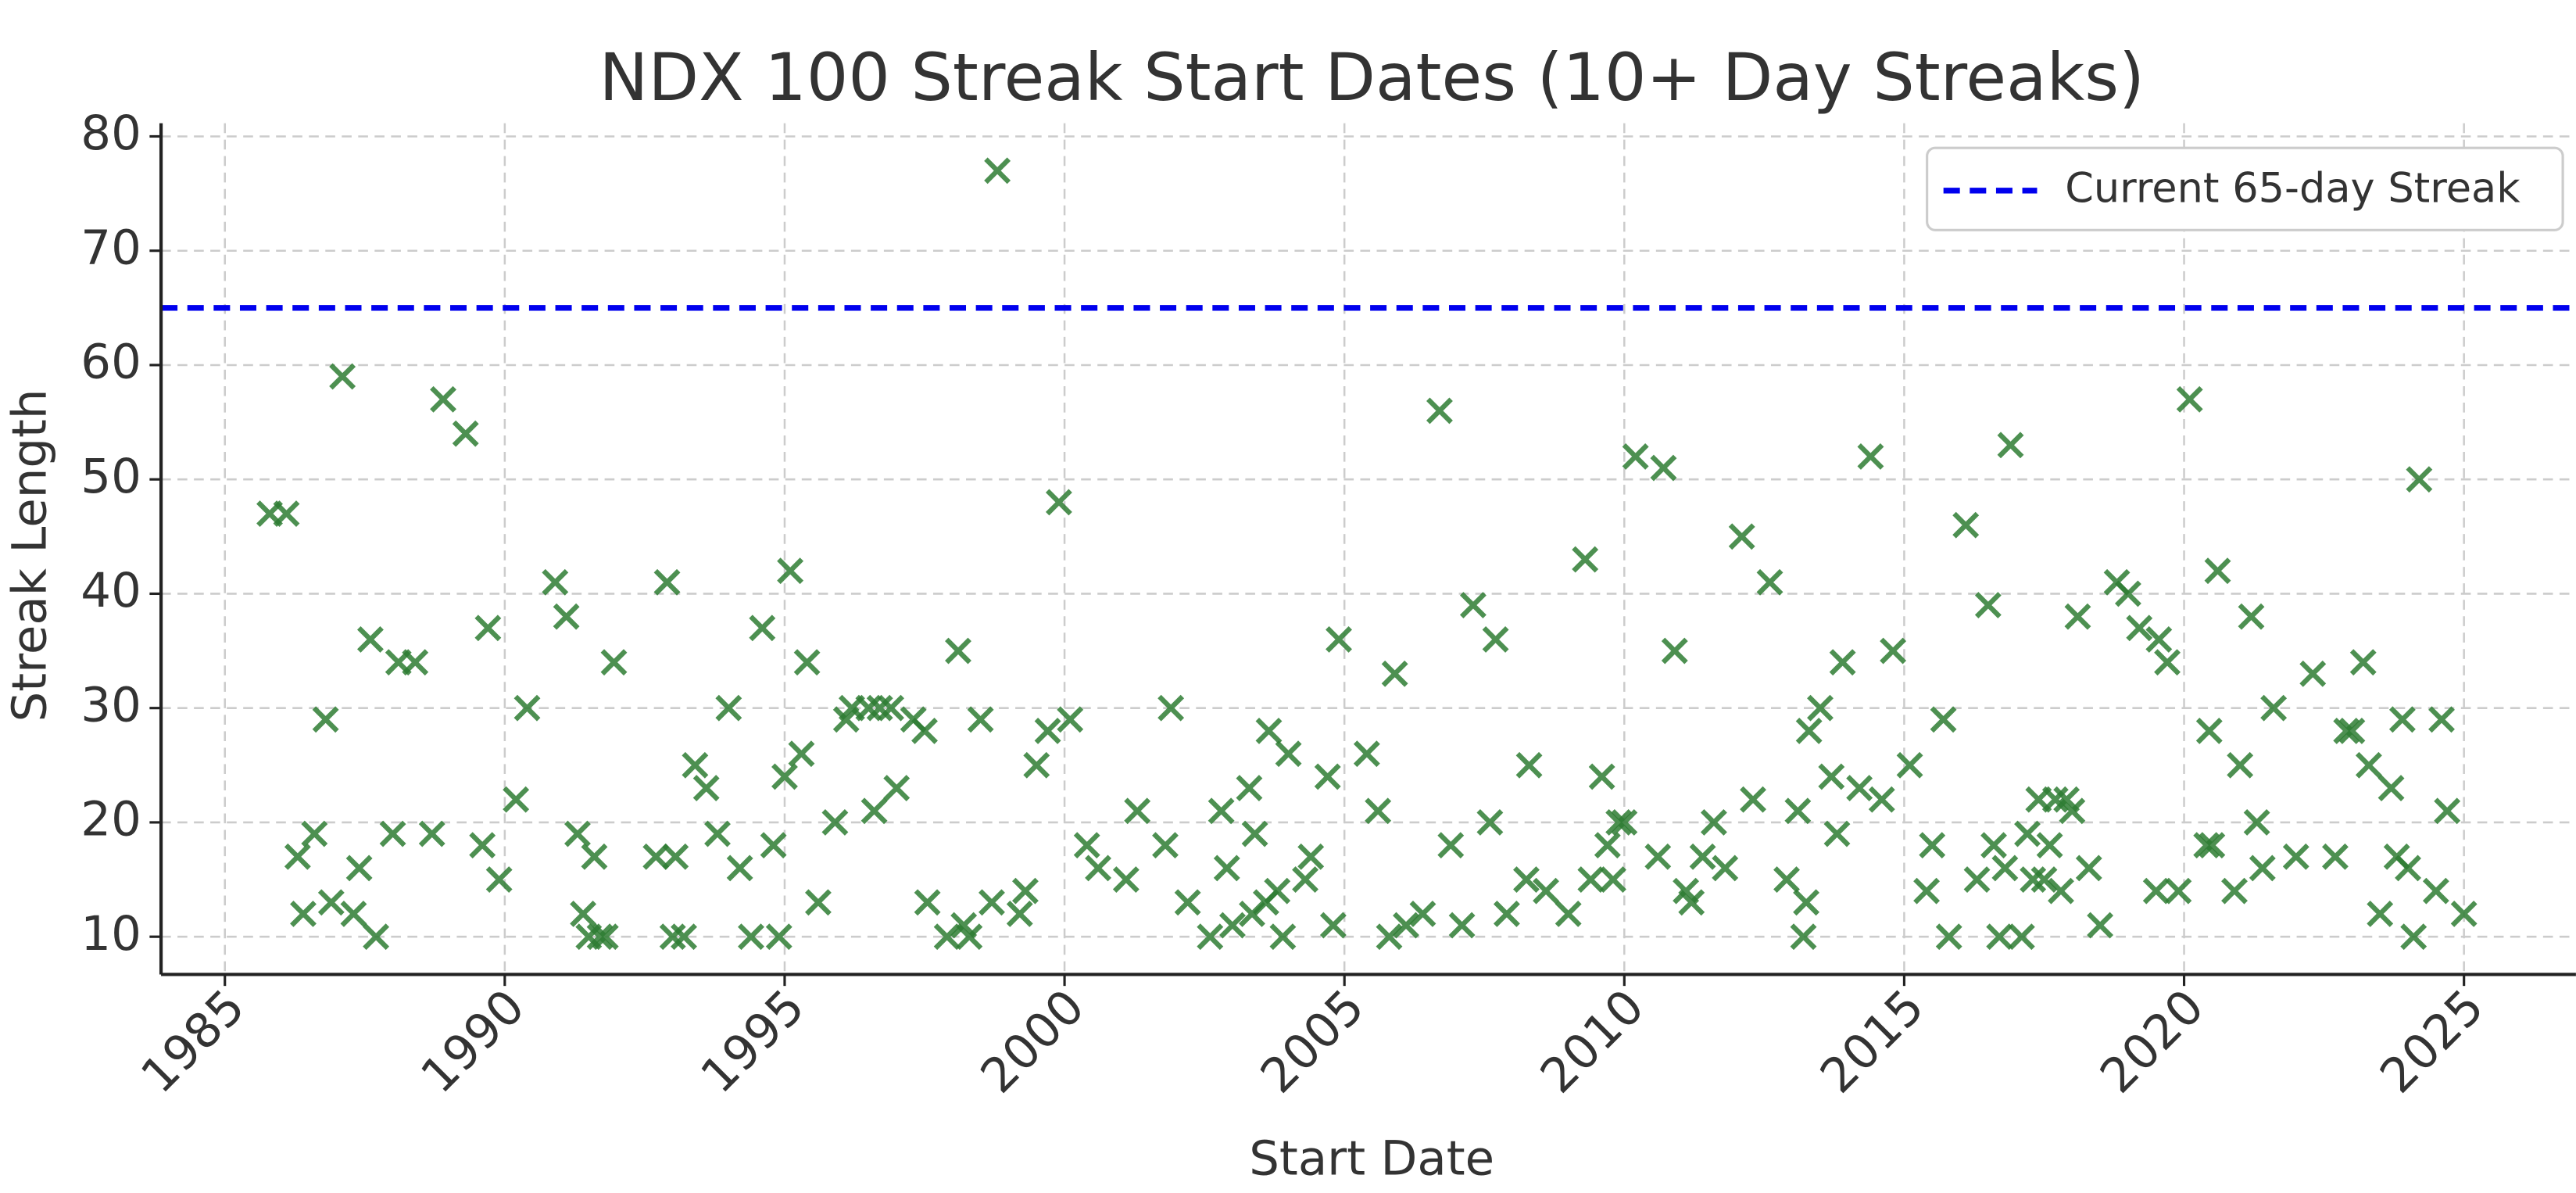  What do you see at coordinates (110, 362) in the screenshot?
I see `y-tick-label: 60` at bounding box center [110, 362].